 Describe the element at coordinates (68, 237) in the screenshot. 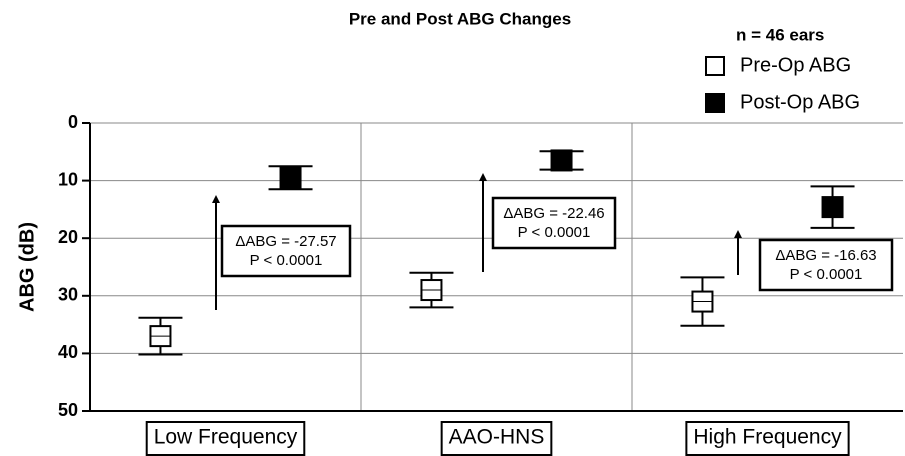

I see `y-tick-label: 20` at that location.